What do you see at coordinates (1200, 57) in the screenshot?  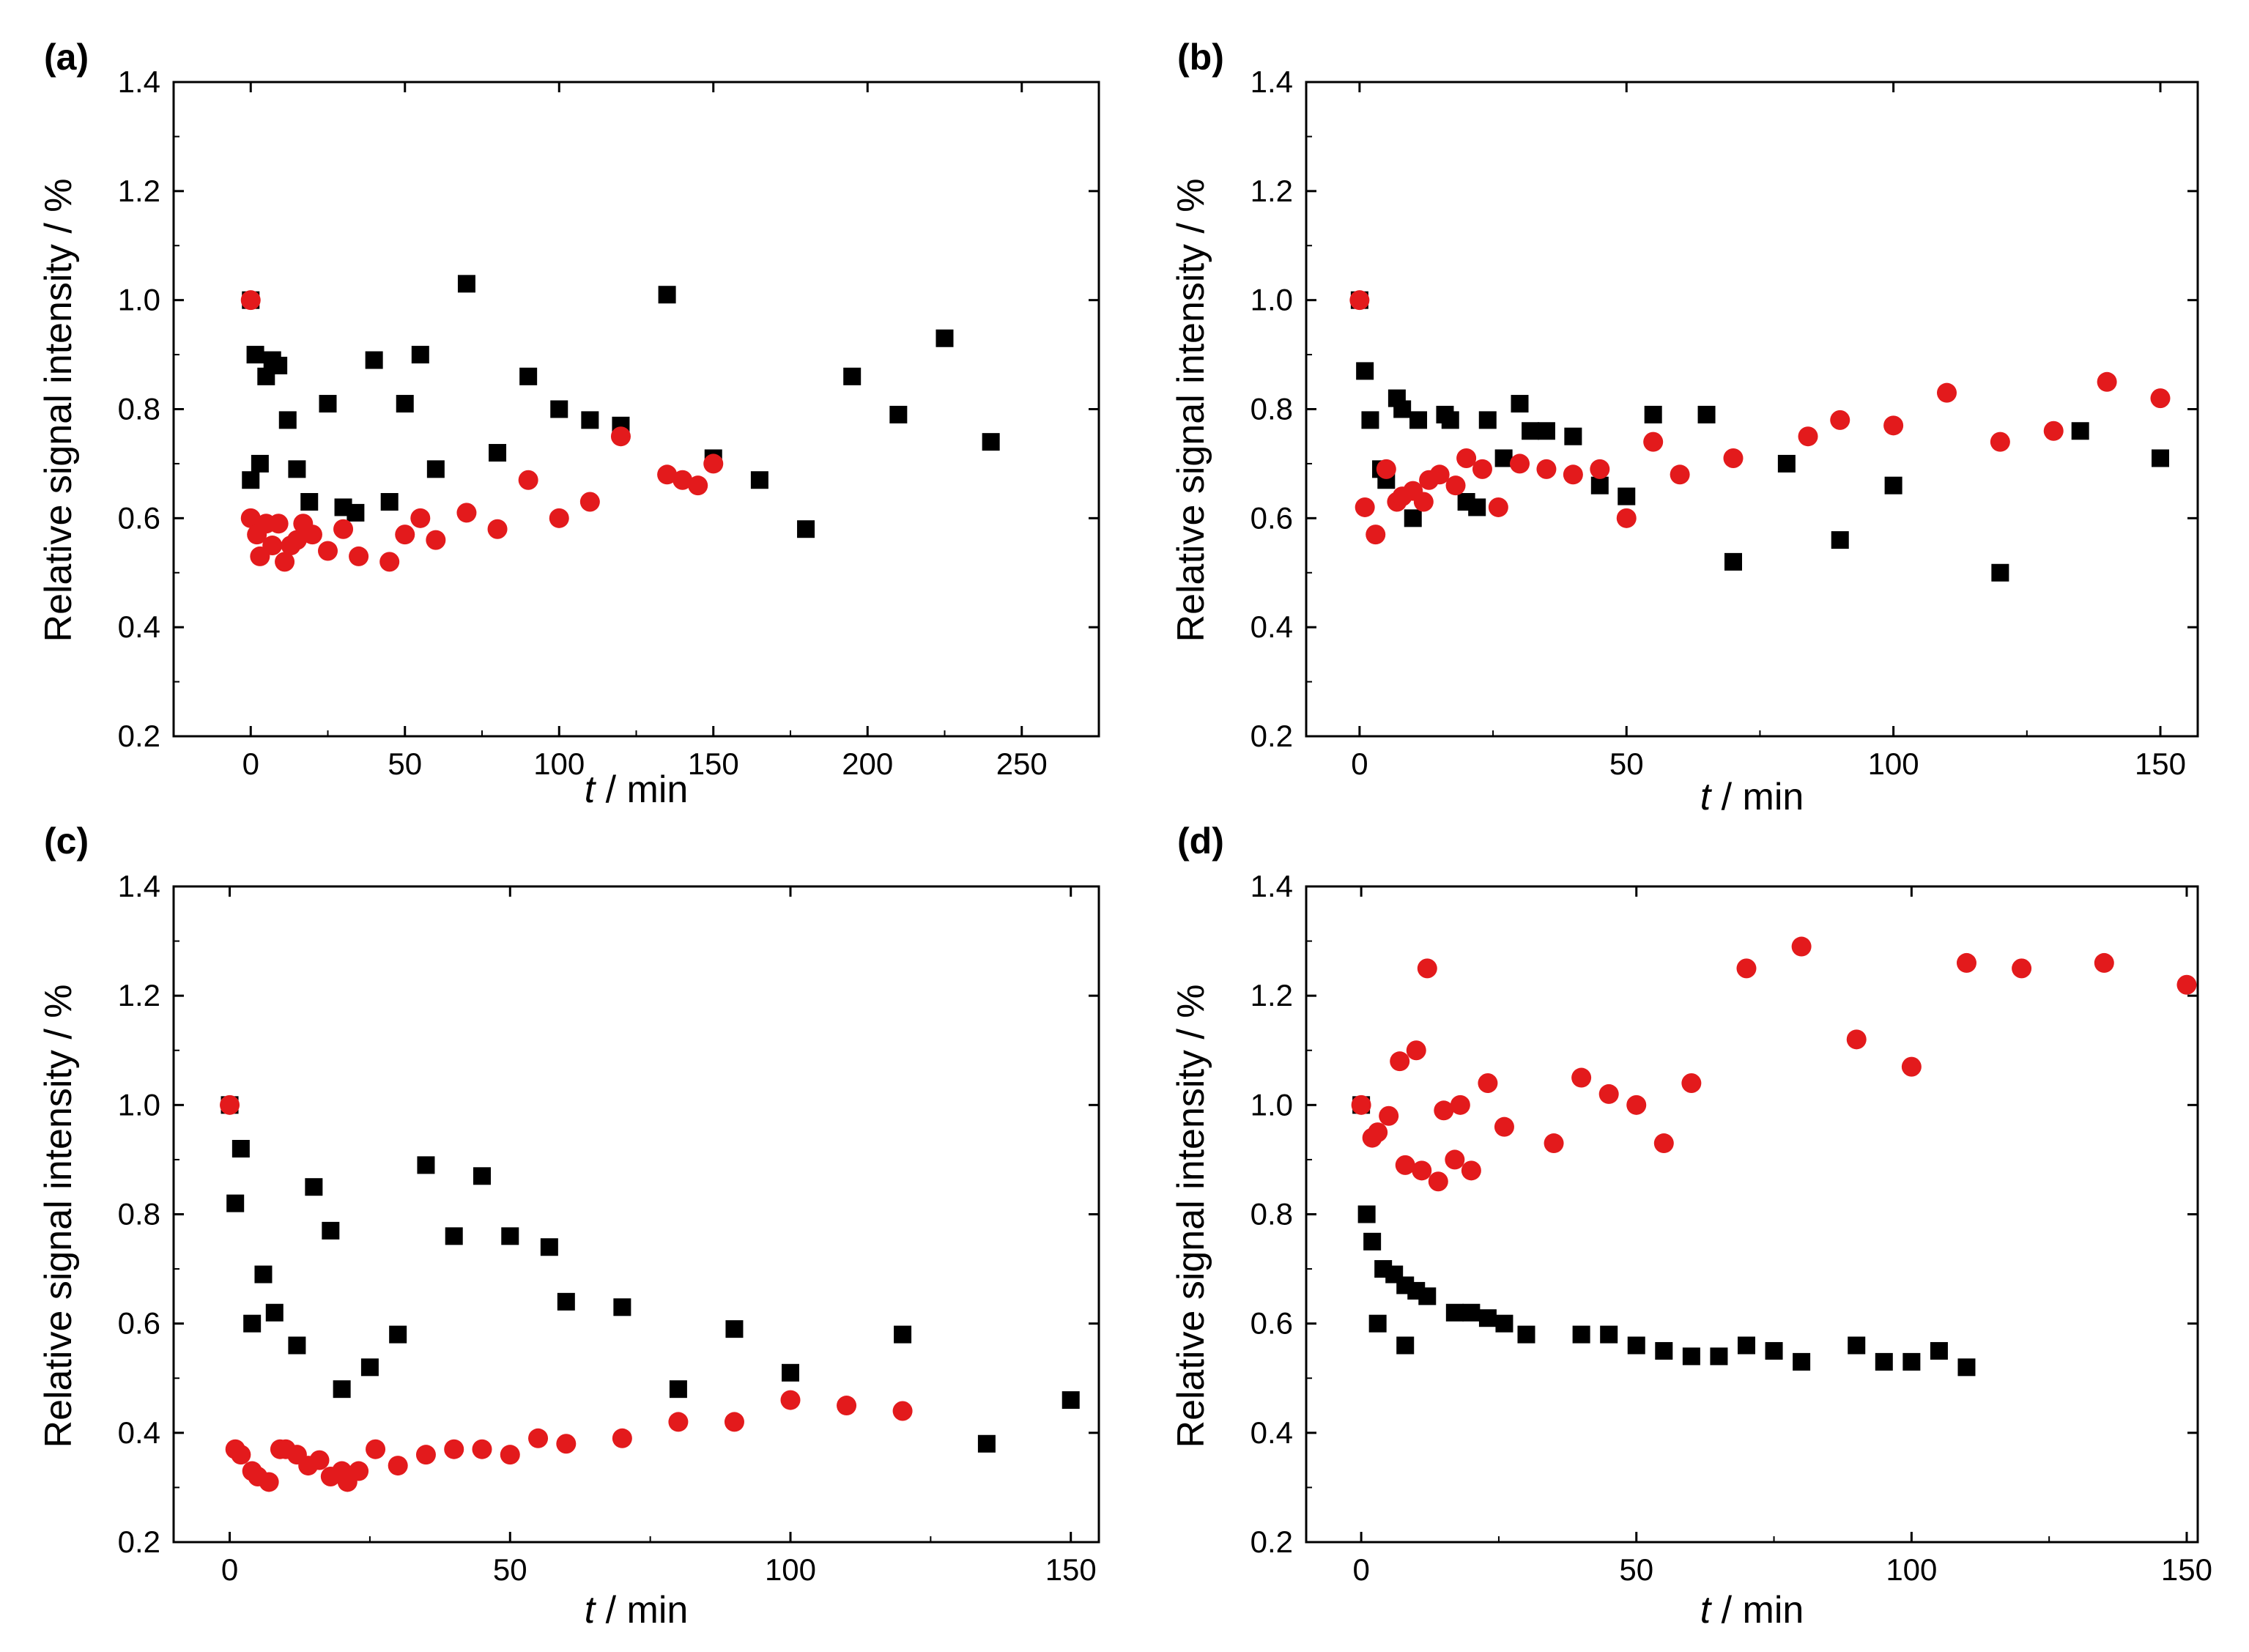 I see `panel-label: (b)` at bounding box center [1200, 57].